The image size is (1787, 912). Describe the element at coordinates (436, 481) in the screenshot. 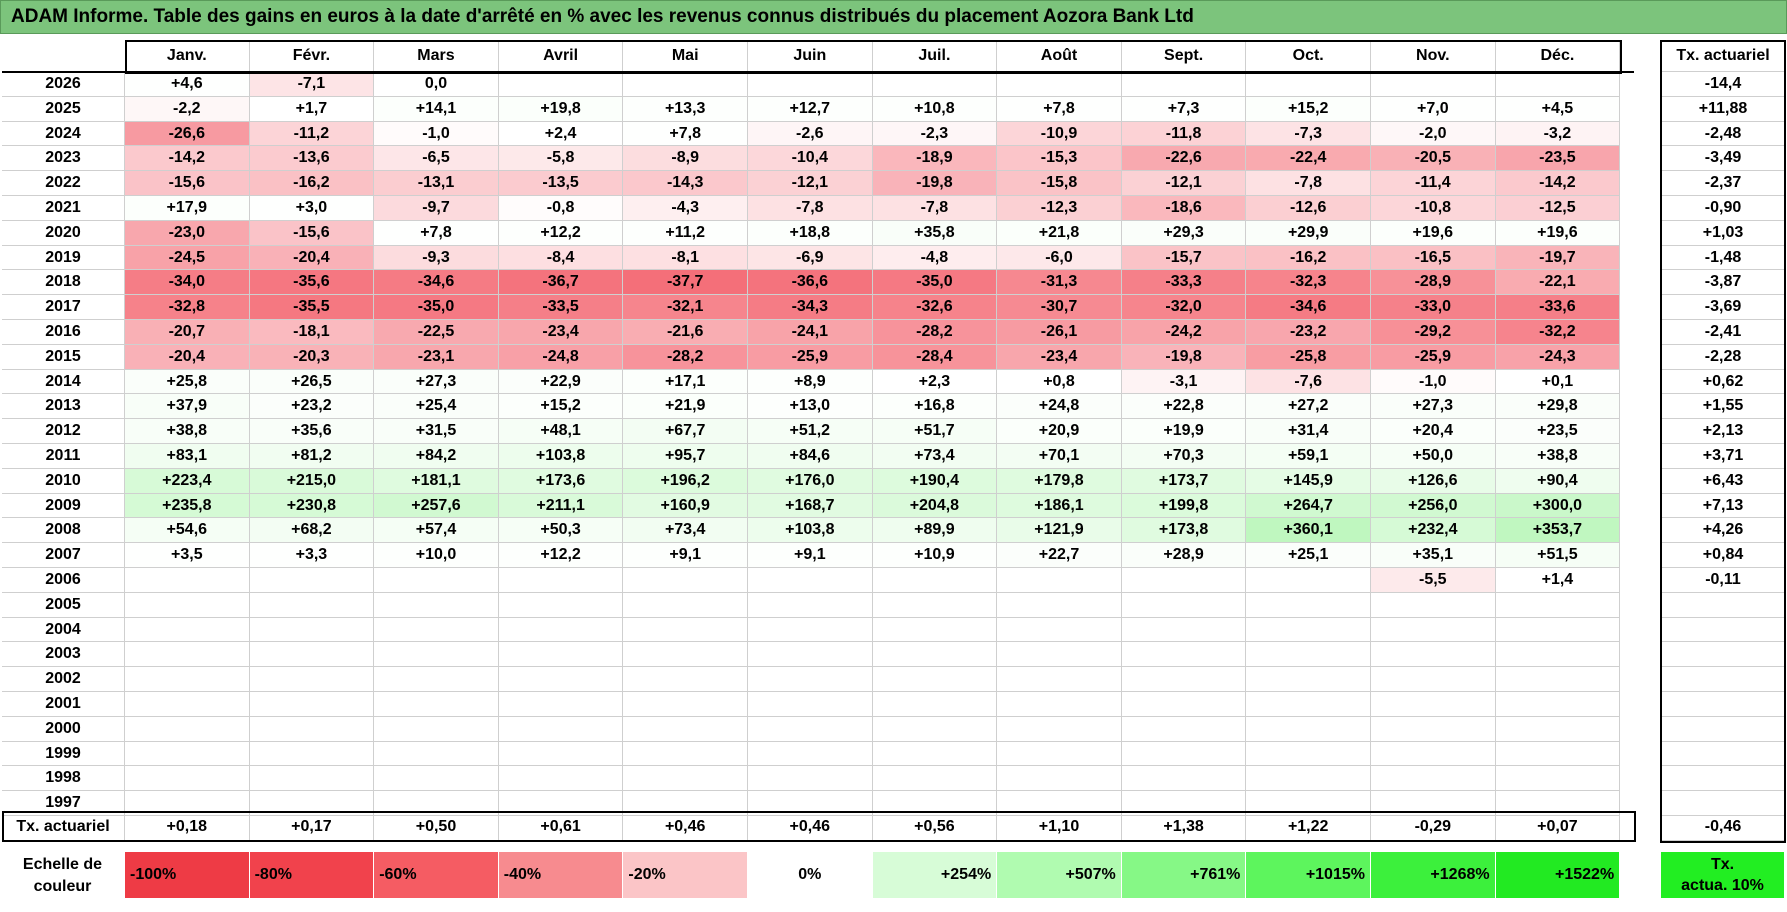

I see `table-cell: +181,1` at that location.